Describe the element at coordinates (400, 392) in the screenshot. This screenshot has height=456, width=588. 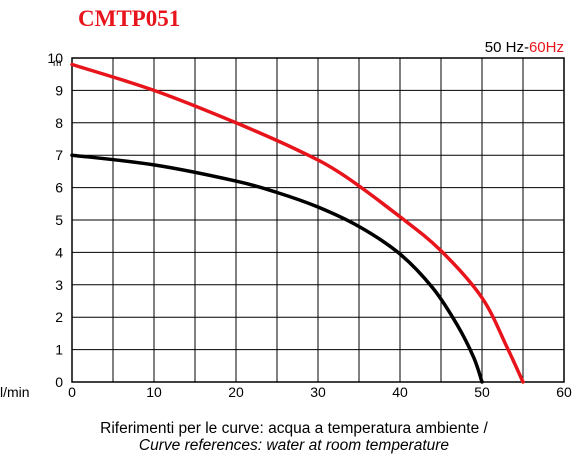
I see `x-tick-label: 40` at that location.